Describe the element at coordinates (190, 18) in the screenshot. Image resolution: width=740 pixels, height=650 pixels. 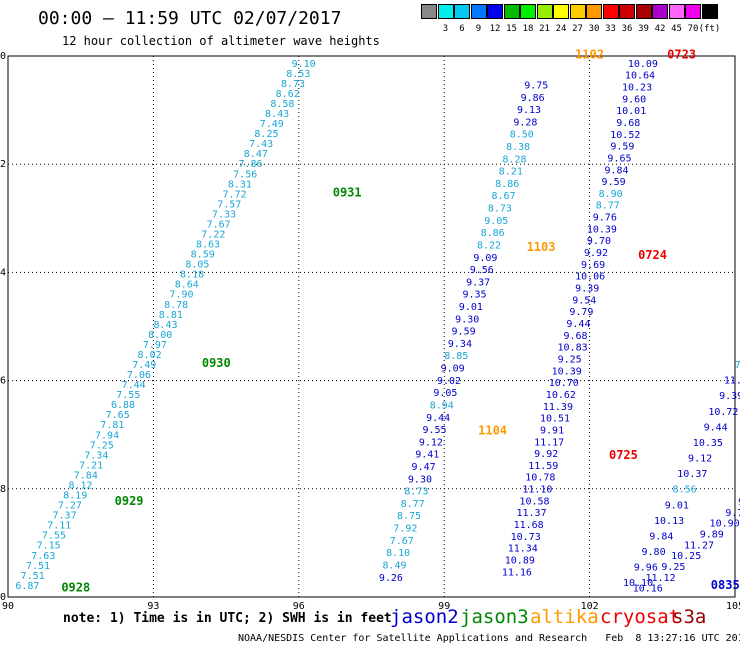
I see `map-title: 00:00 – 11:59 UTC 02/07/2017` at that location.